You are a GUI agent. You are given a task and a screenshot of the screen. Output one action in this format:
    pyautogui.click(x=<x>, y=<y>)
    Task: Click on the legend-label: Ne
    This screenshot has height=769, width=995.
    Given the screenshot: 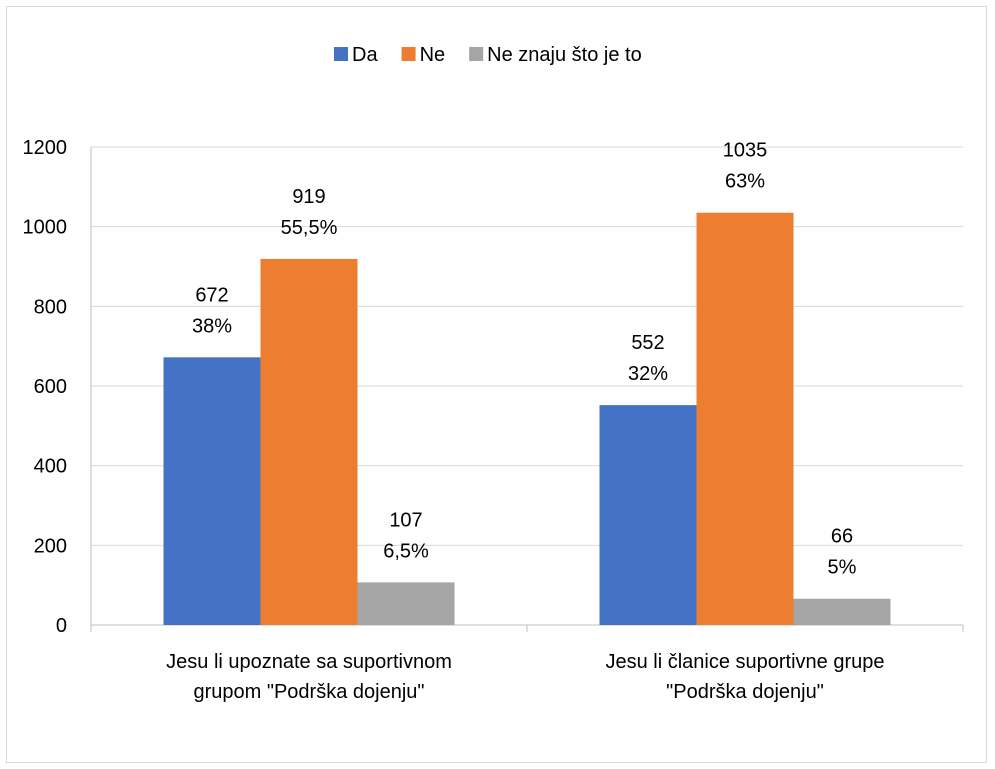 What is the action you would take?
    pyautogui.click(x=433, y=55)
    